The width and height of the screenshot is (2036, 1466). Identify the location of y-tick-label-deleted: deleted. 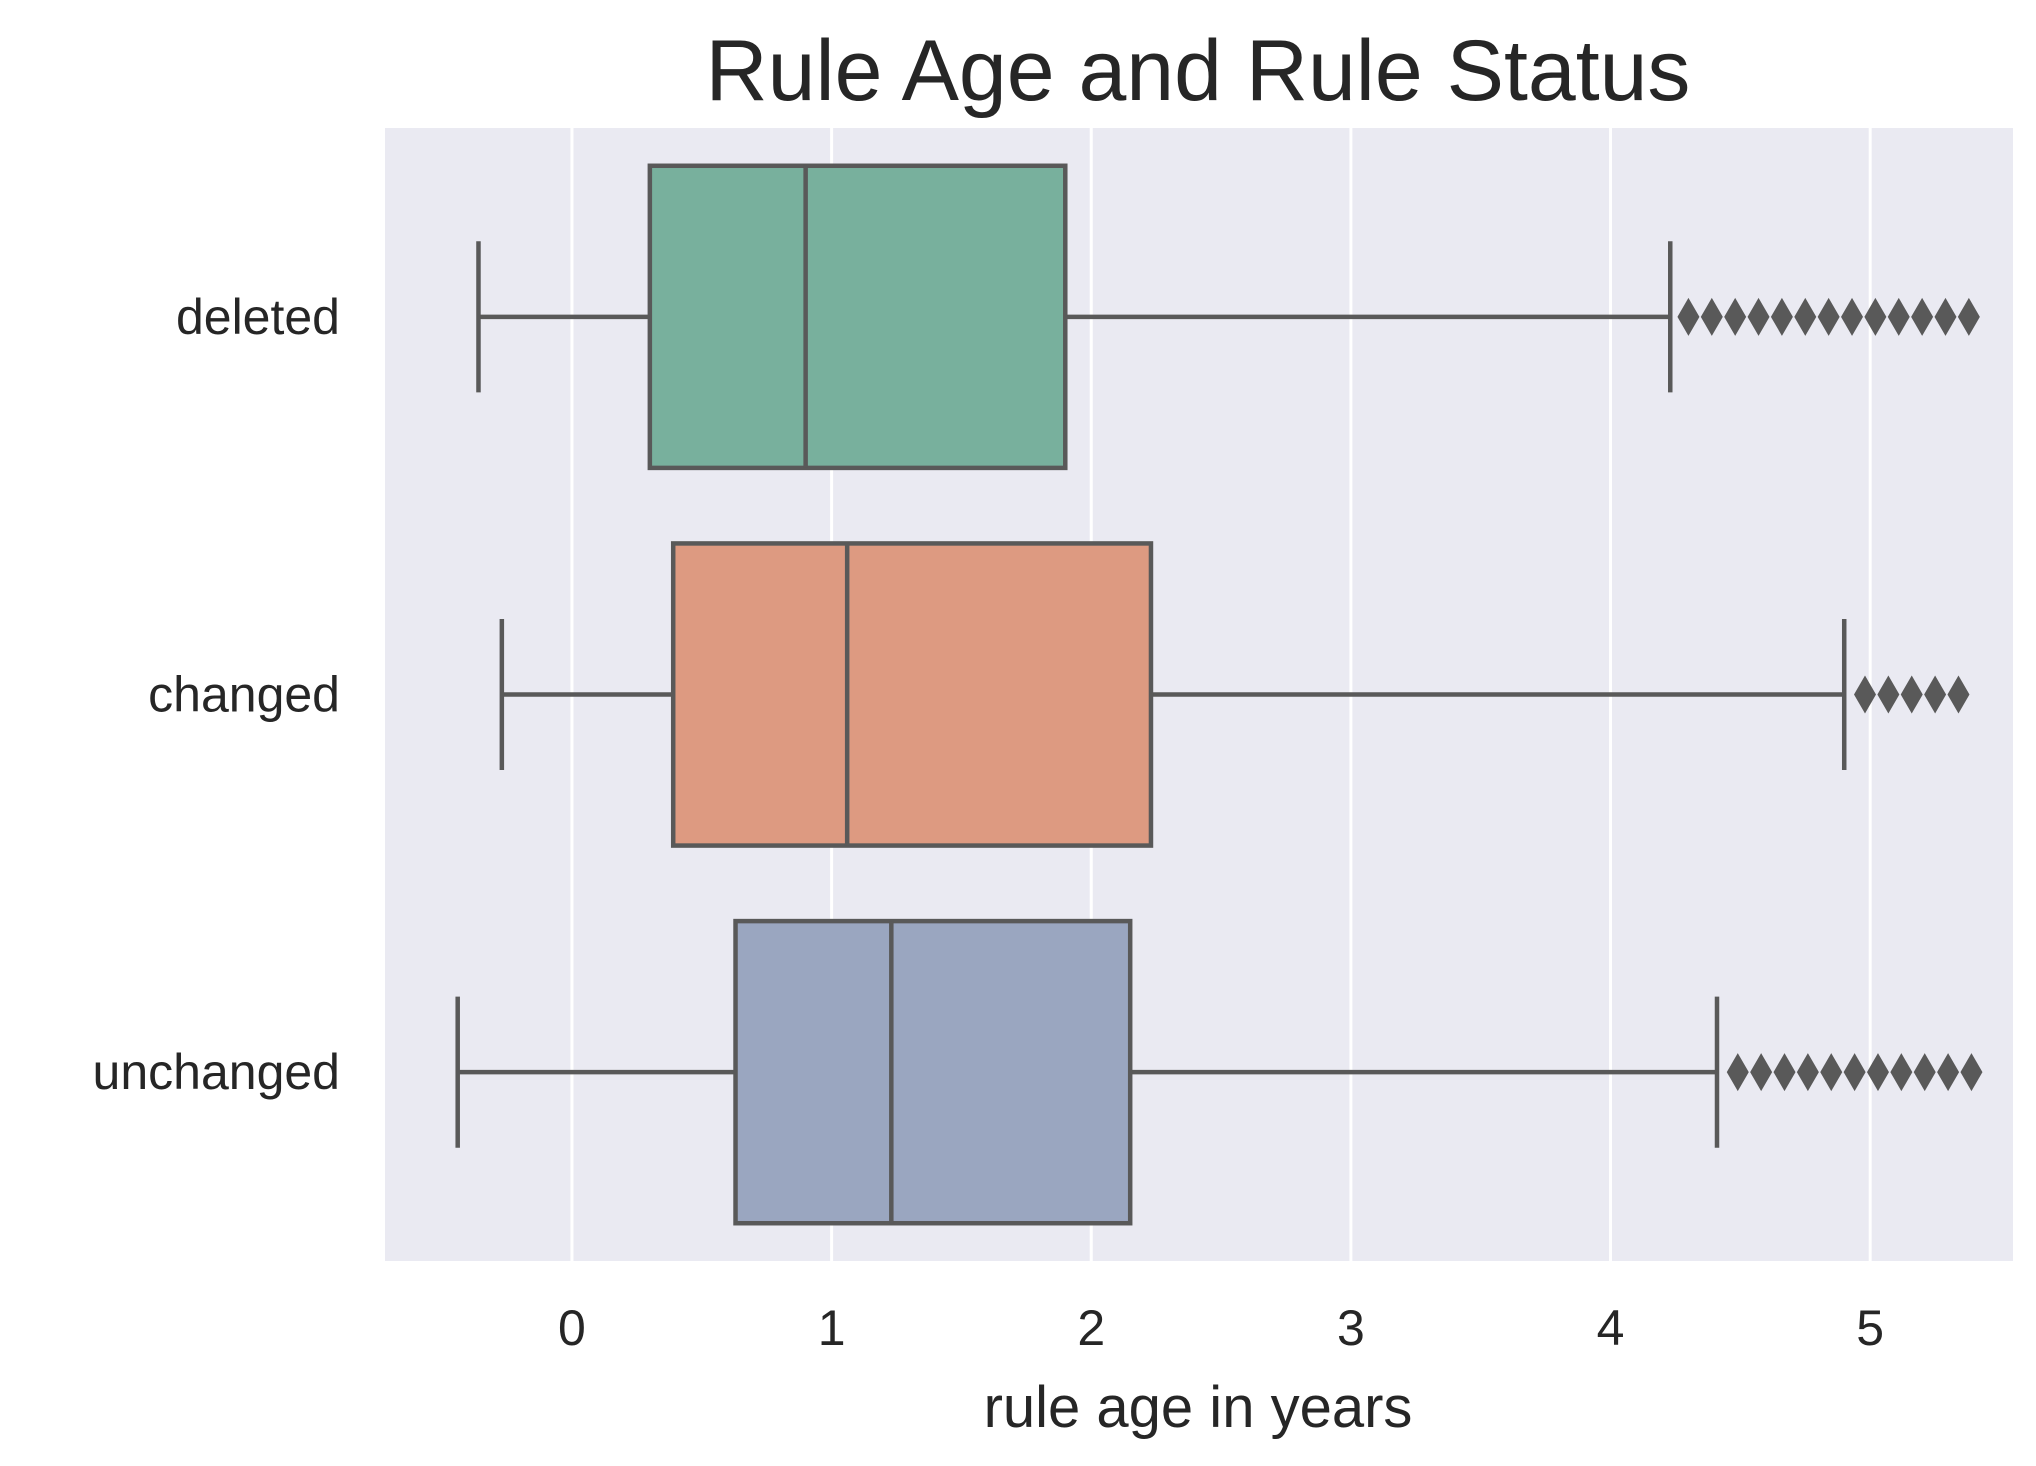
(258, 317).